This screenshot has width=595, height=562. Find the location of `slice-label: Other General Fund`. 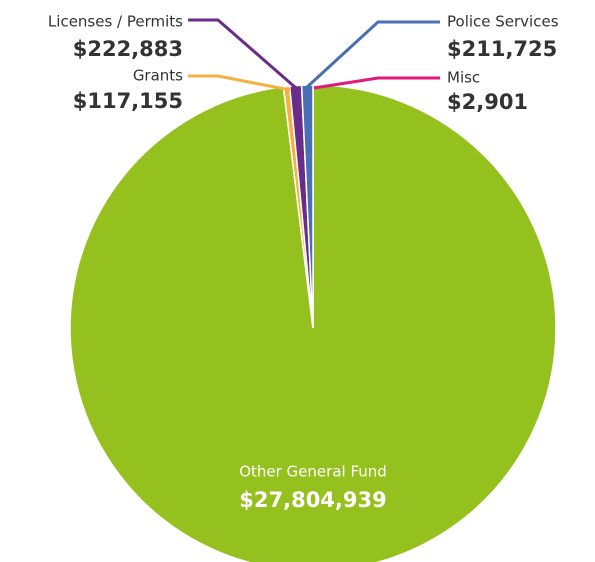

slice-label: Other General Fund is located at coordinates (313, 472).